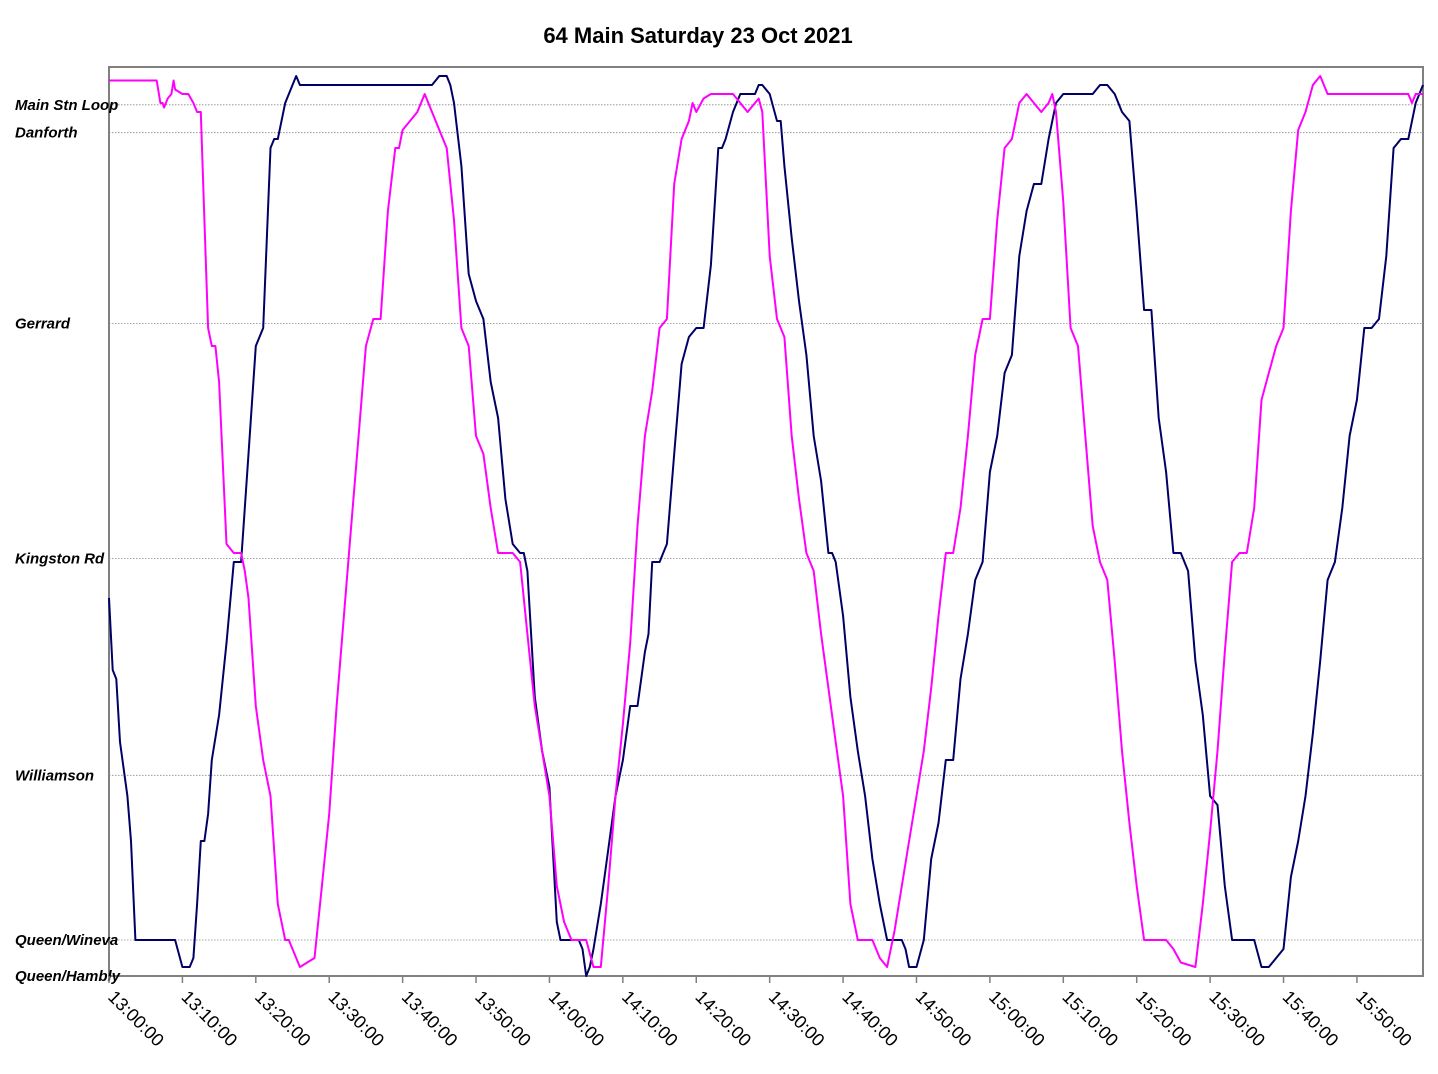  What do you see at coordinates (66, 105) in the screenshot?
I see `stop-label: Main Stn Loop` at bounding box center [66, 105].